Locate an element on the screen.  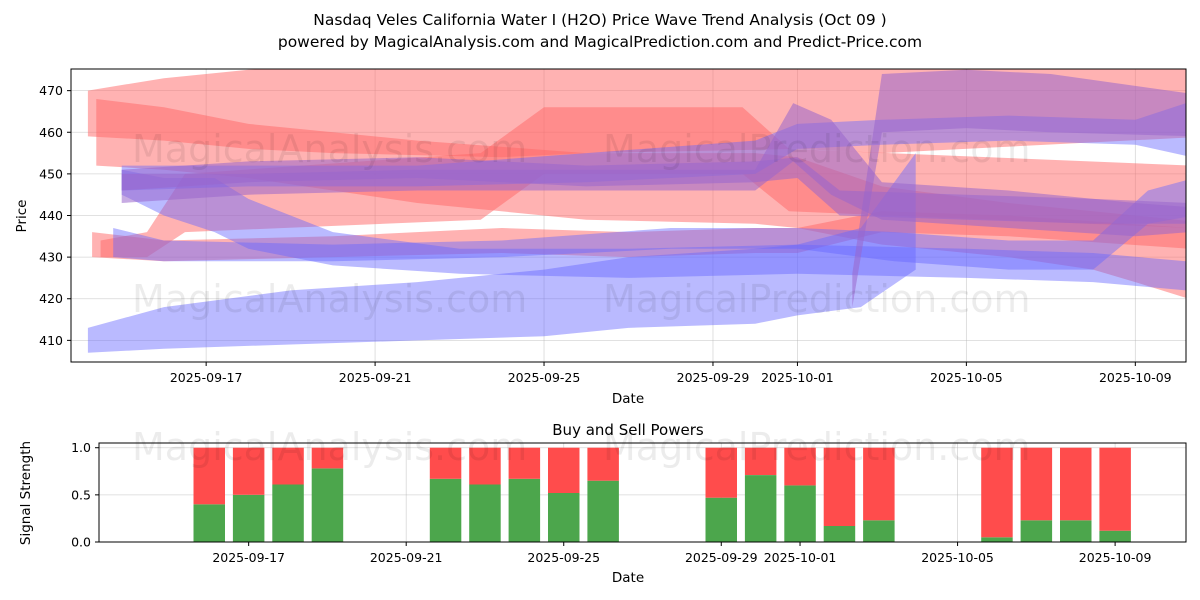
watermark-prediction-bottom: MagicalPrediction.com is located at coordinates (817, 447).